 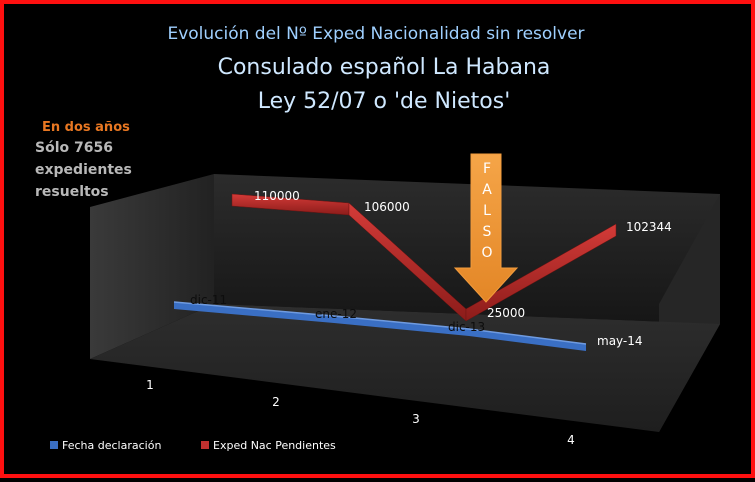 I want to click on falso-arrow, so click(x=486, y=228).